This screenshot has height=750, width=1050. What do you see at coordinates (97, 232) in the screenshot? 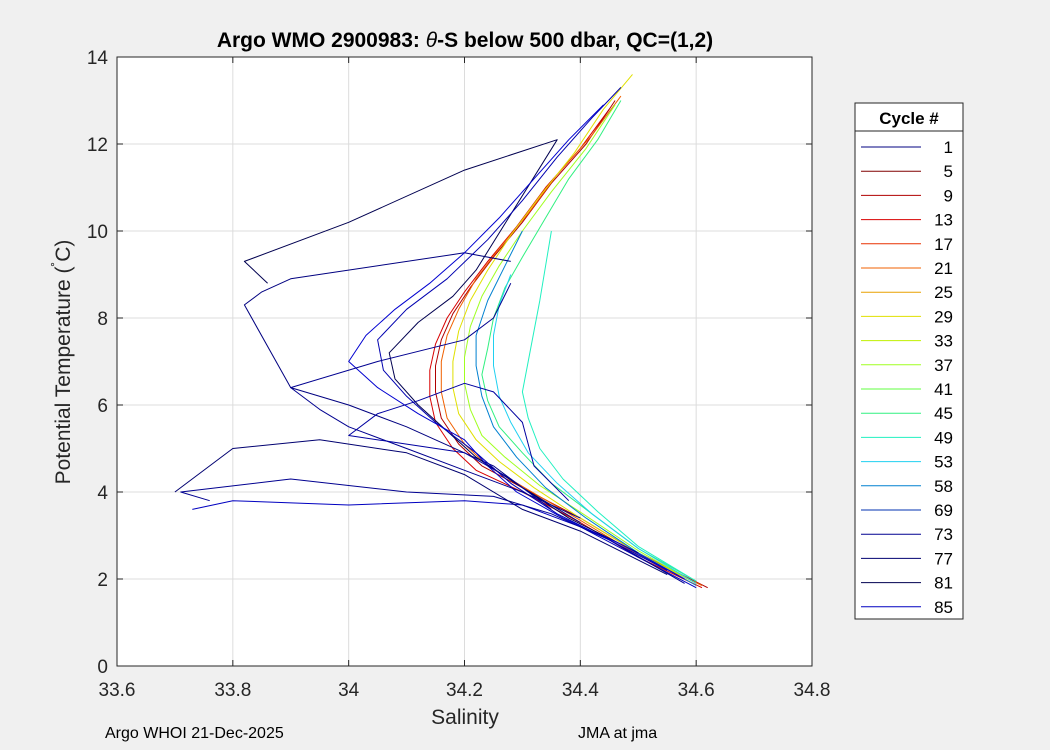
I see `y-tick-label: 10` at bounding box center [97, 232].